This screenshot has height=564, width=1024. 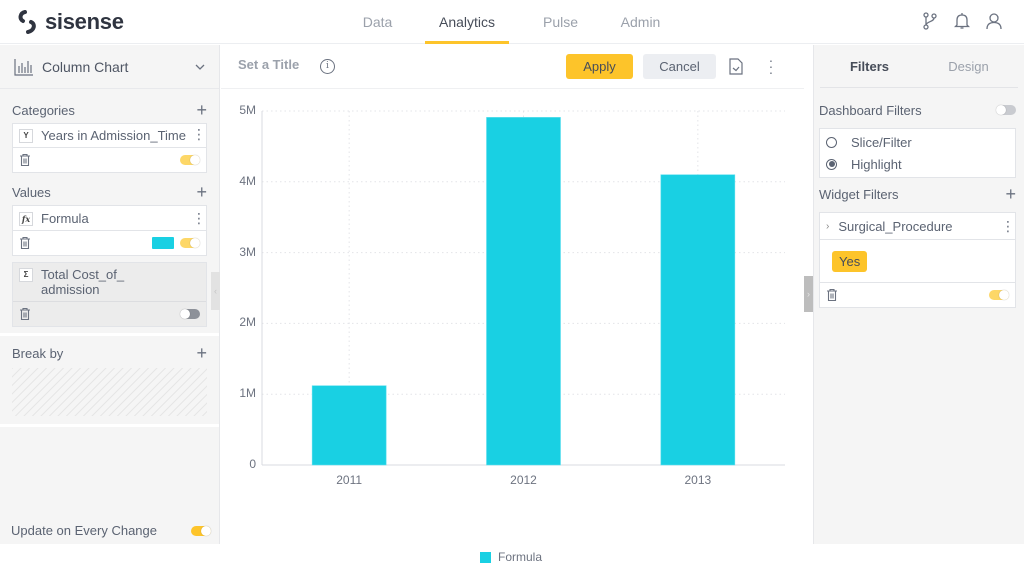 I want to click on nav-analytics: Analytics, so click(x=467, y=22).